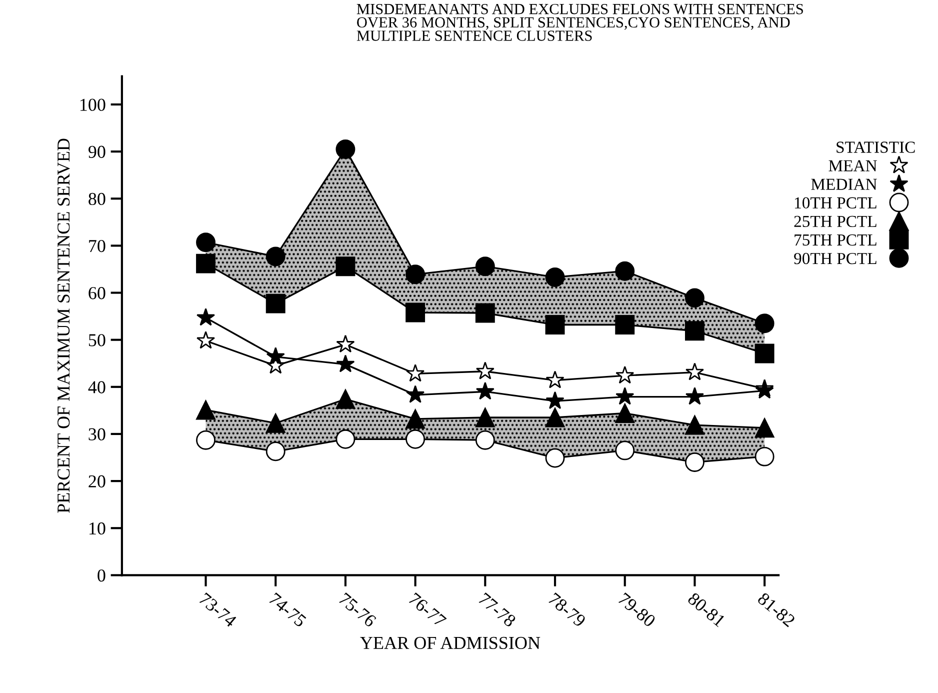  What do you see at coordinates (852, 166) in the screenshot?
I see `legend-label: MEAN` at bounding box center [852, 166].